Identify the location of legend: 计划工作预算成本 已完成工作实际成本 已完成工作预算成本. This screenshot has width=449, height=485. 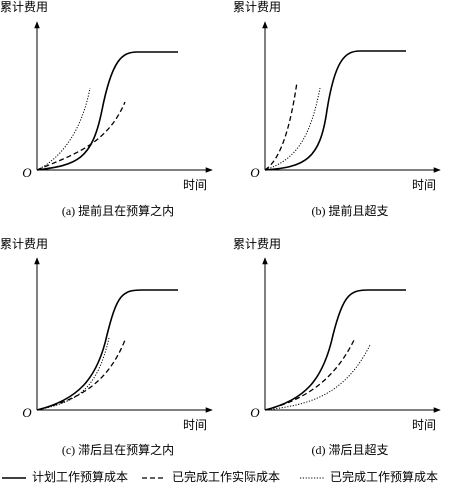
(220, 476).